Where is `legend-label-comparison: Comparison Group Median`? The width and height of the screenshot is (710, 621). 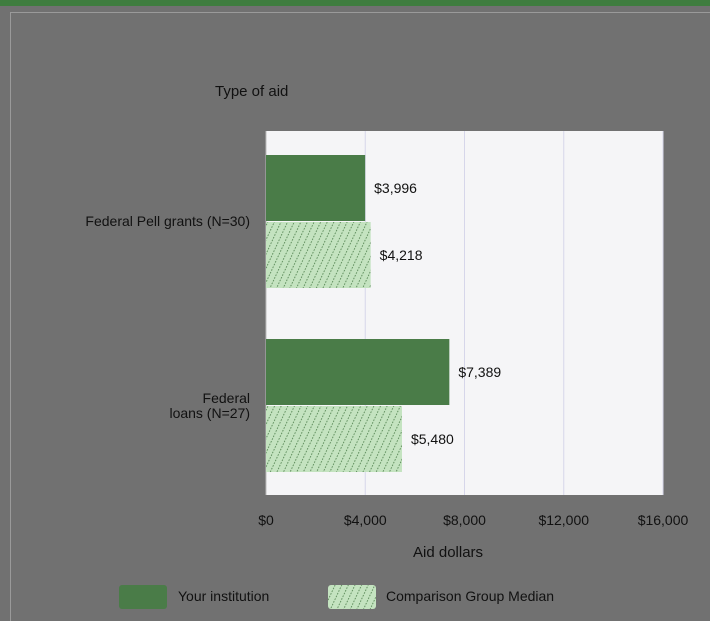
legend-label-comparison: Comparison Group Median is located at coordinates (470, 596).